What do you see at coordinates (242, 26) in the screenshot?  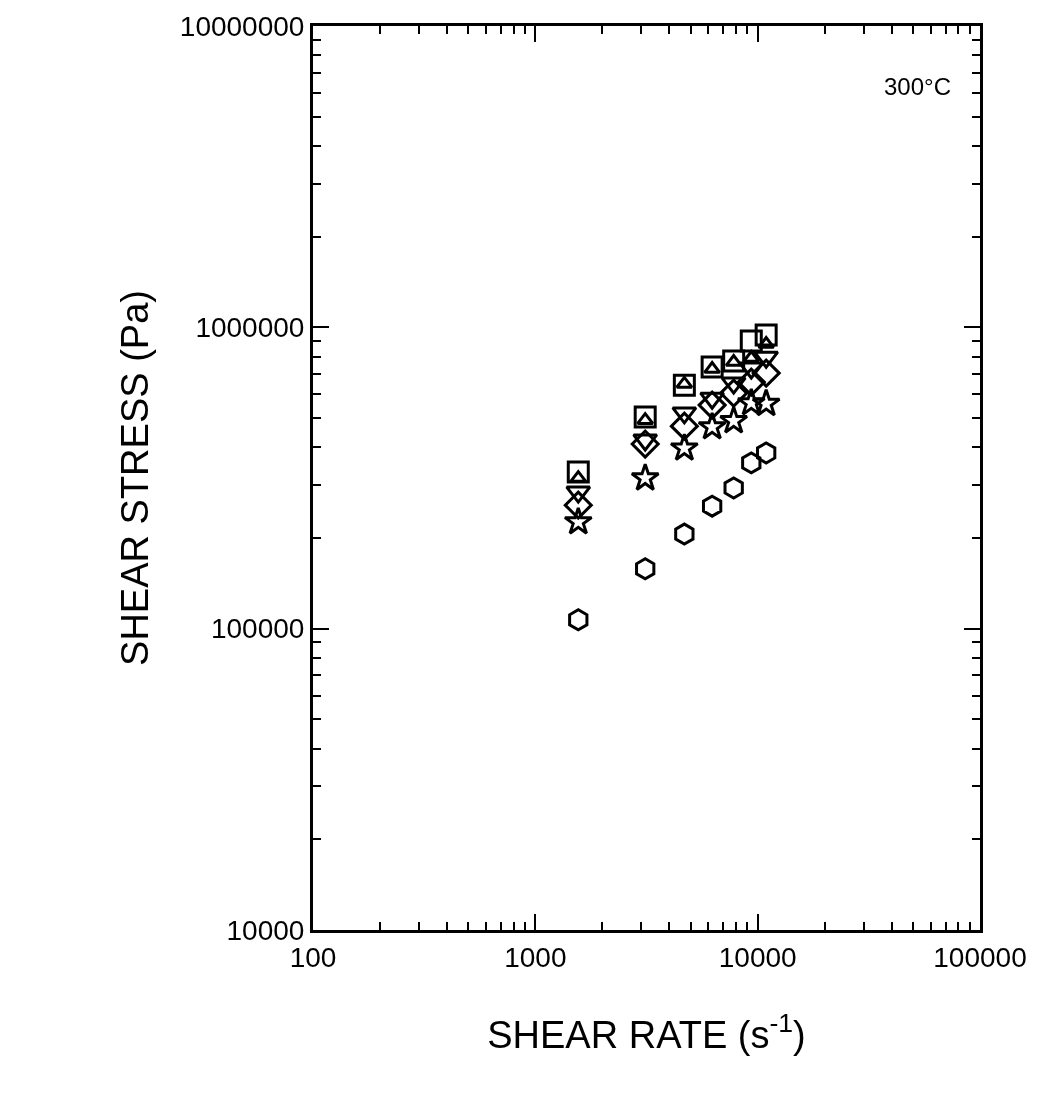 I see `y-tick-label: 10000000` at bounding box center [242, 26].